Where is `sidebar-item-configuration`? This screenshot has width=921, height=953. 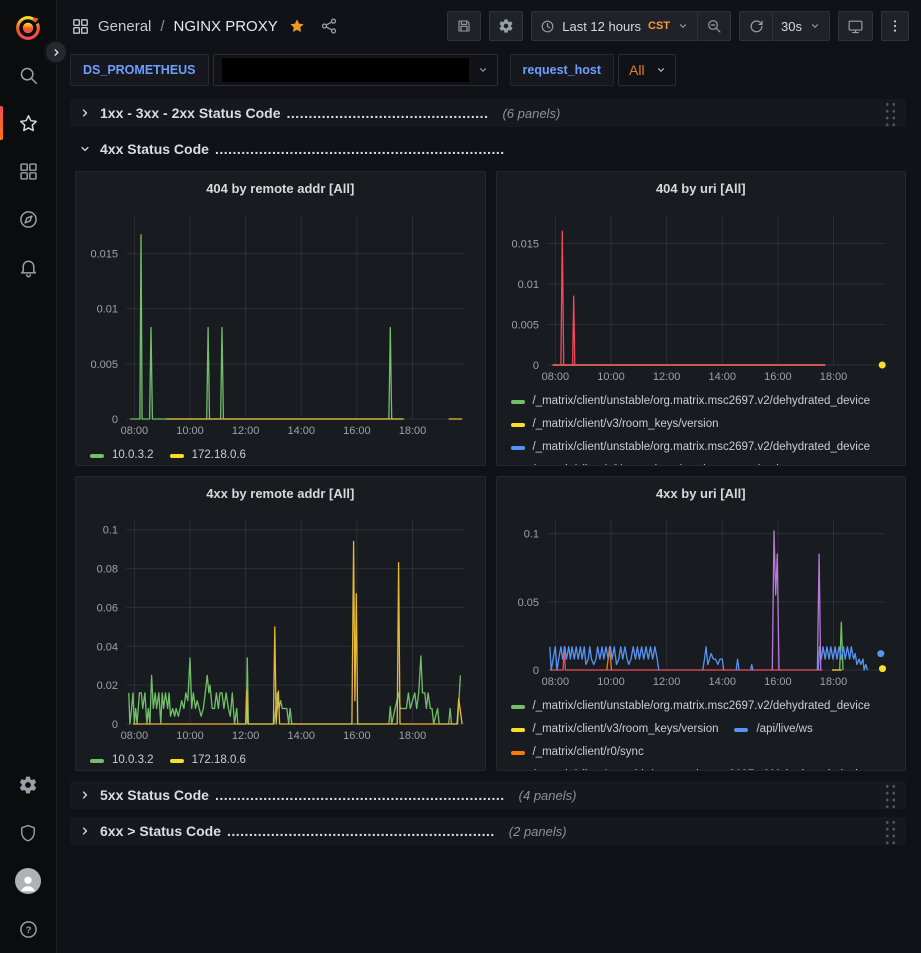 sidebar-item-configuration is located at coordinates (28, 785).